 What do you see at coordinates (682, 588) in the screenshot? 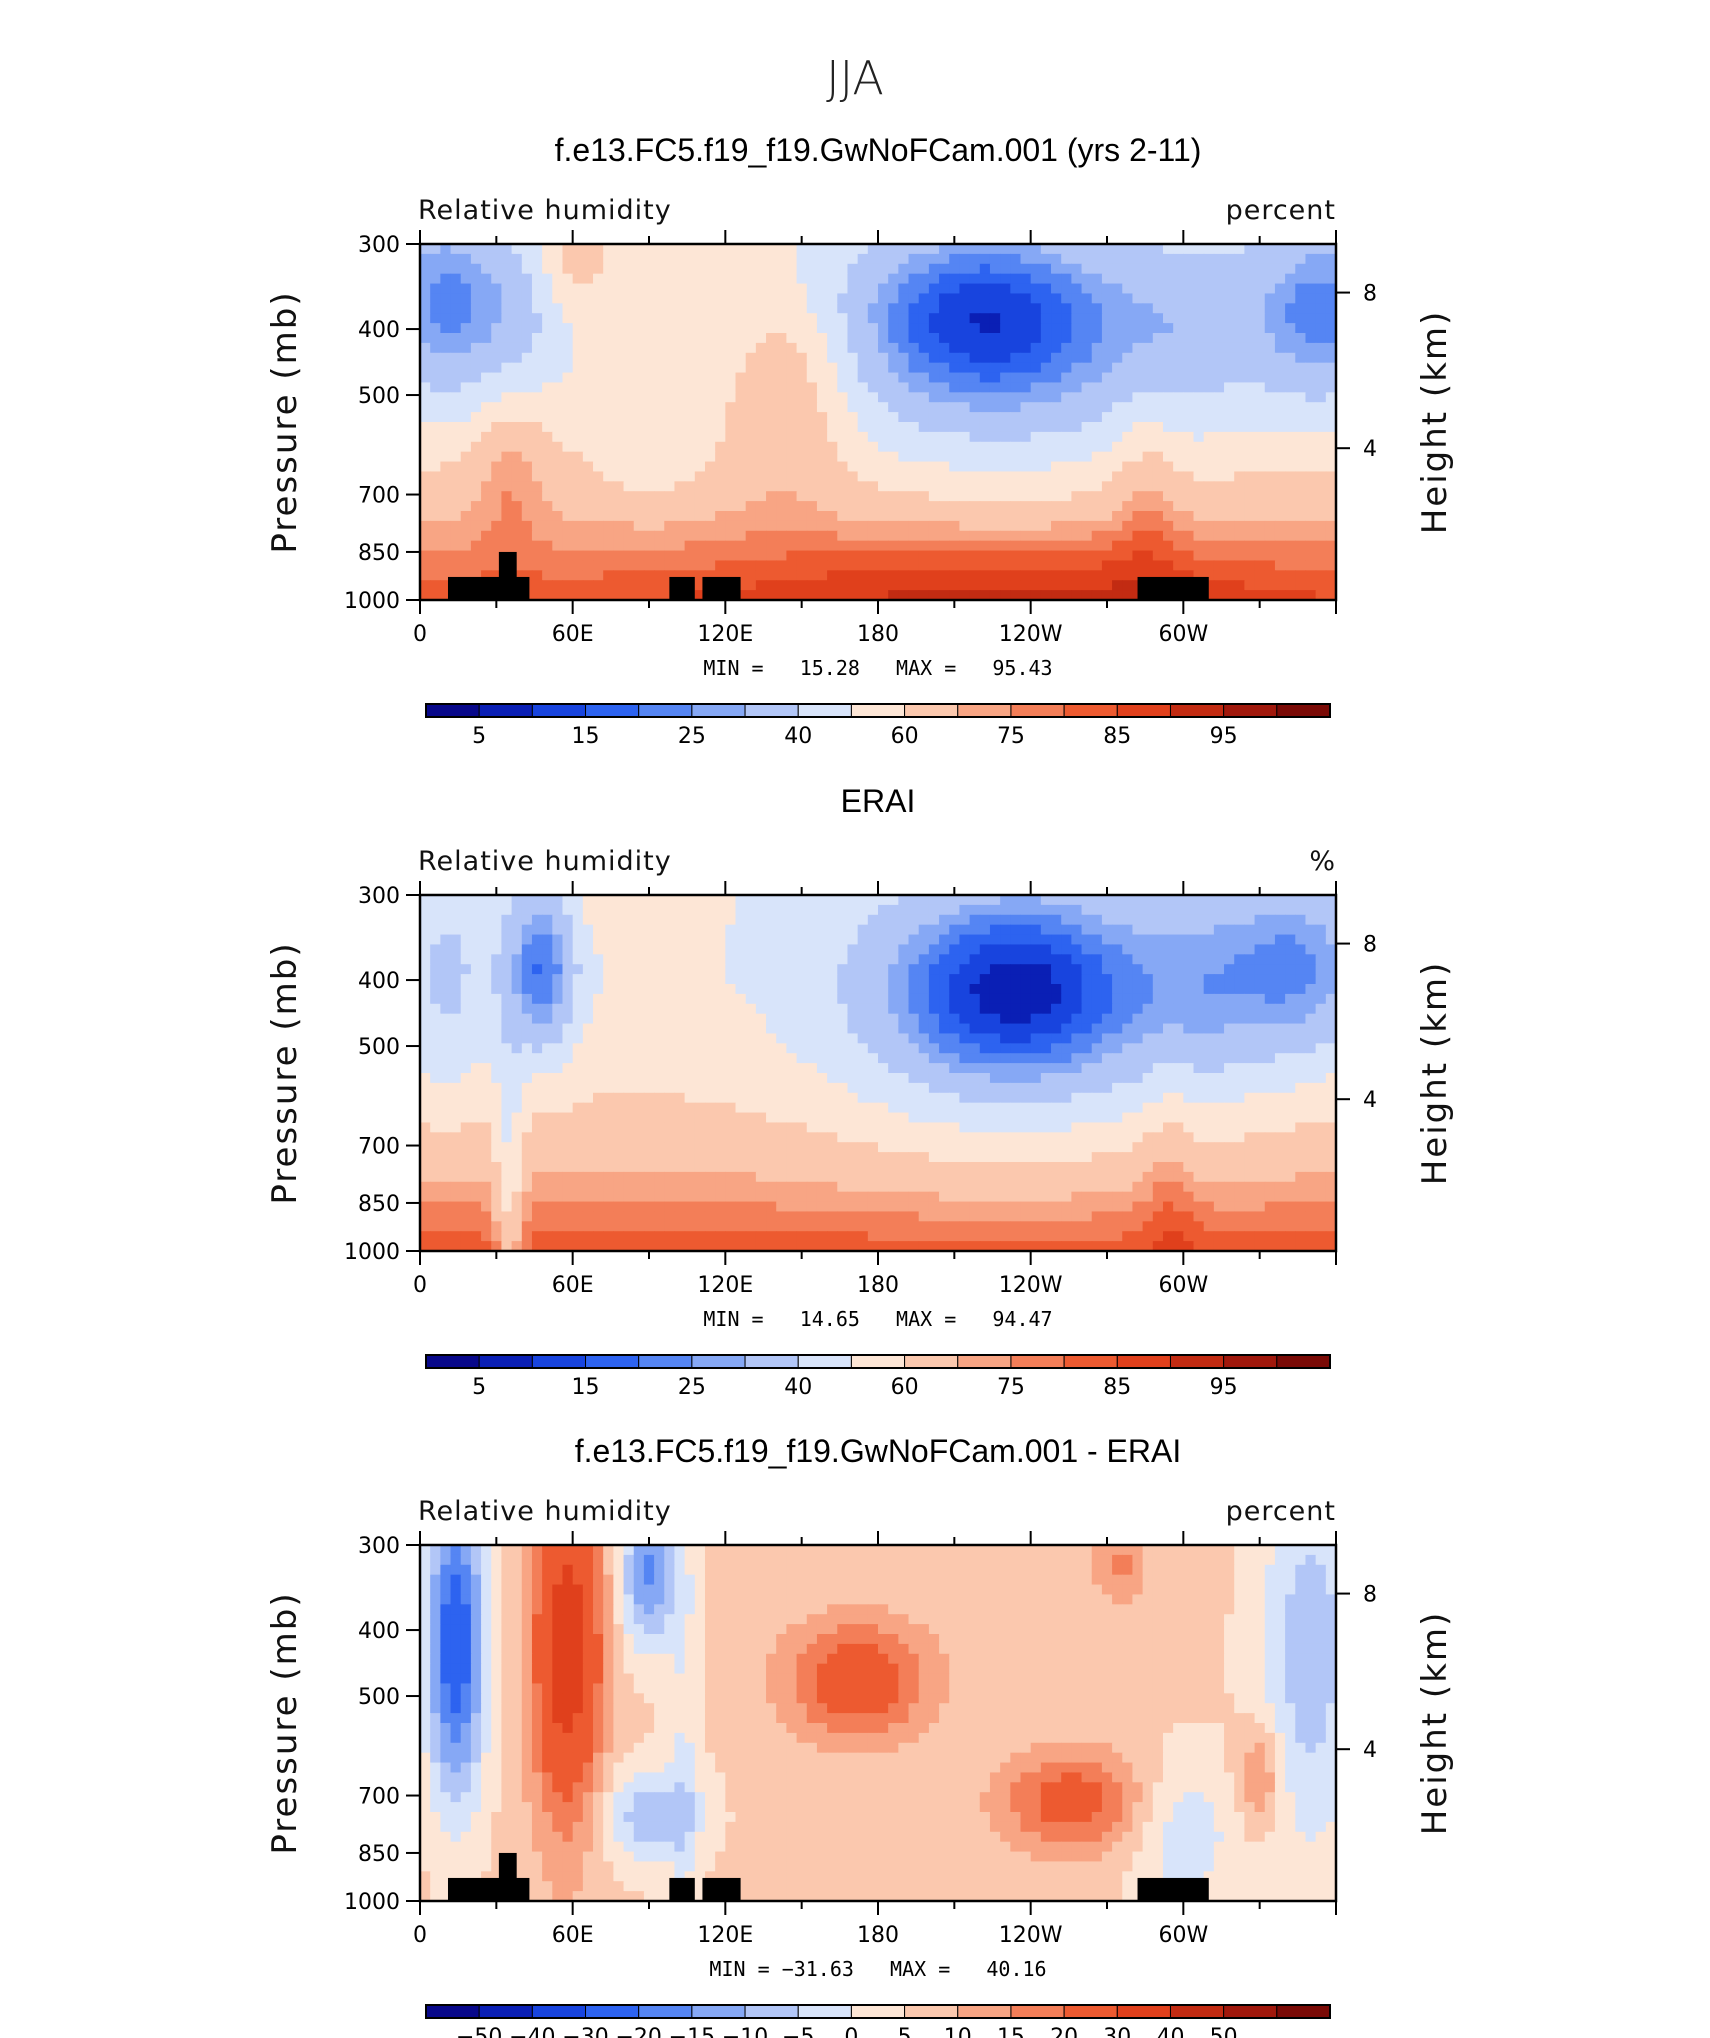
I see `topography-mask` at bounding box center [682, 588].